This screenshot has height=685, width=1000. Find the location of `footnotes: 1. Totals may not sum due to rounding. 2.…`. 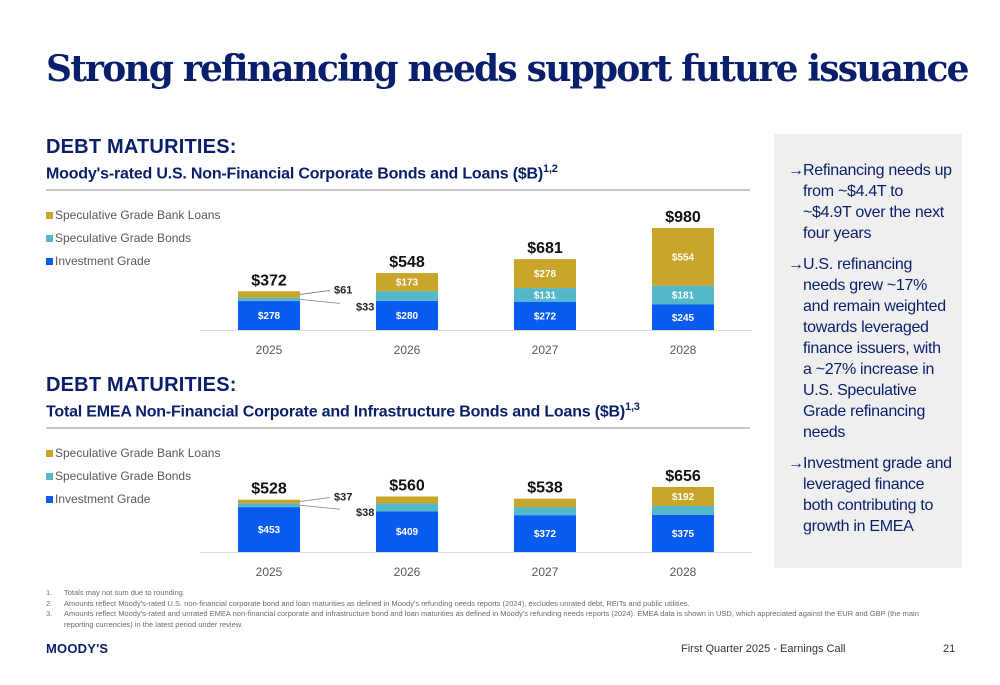

footnotes: 1. Totals may not sum due to rounding. 2.… is located at coordinates (496, 609).